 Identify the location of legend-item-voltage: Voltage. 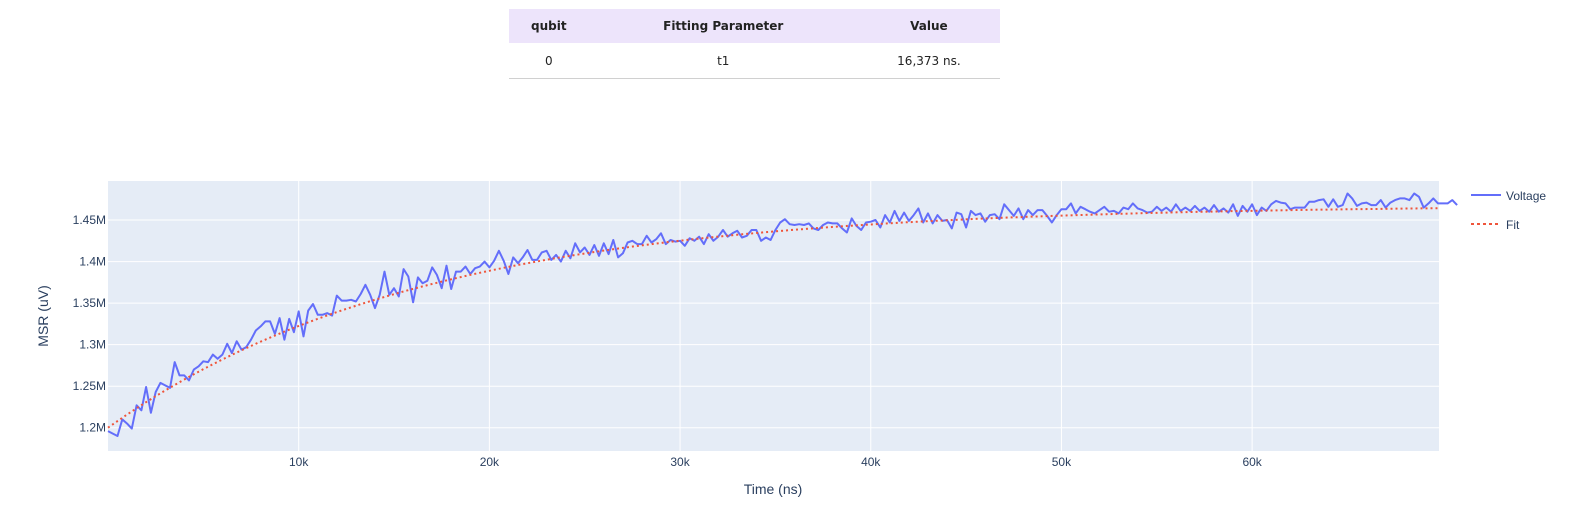
(1508, 196).